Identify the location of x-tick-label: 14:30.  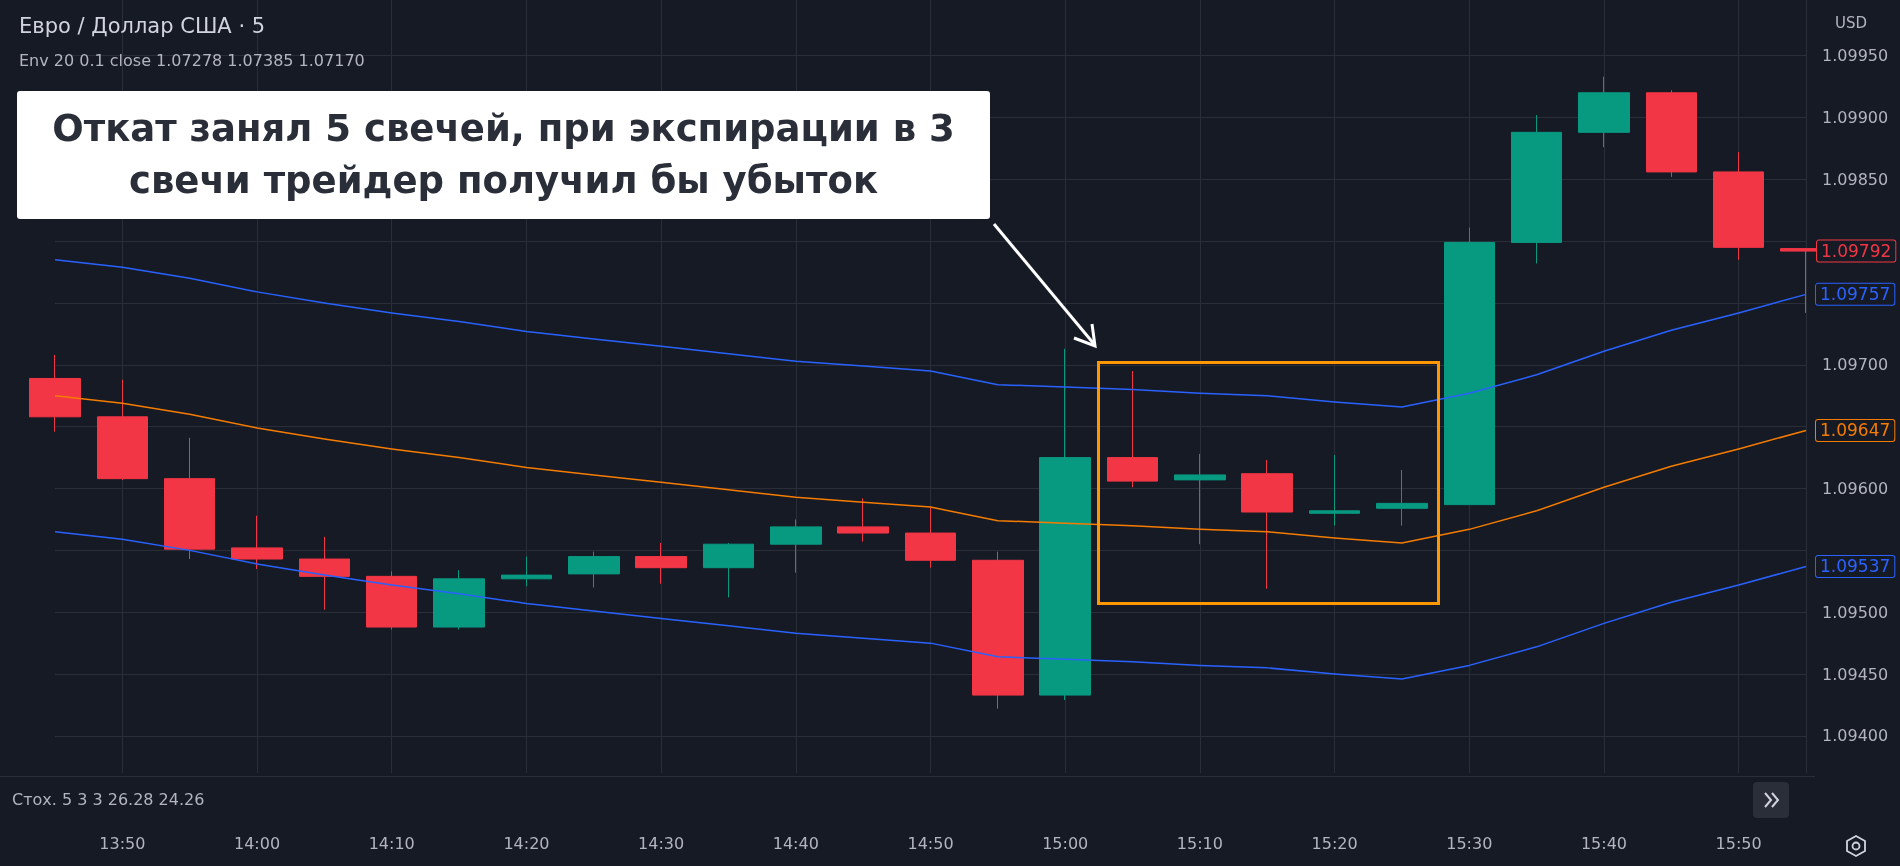
(661, 843).